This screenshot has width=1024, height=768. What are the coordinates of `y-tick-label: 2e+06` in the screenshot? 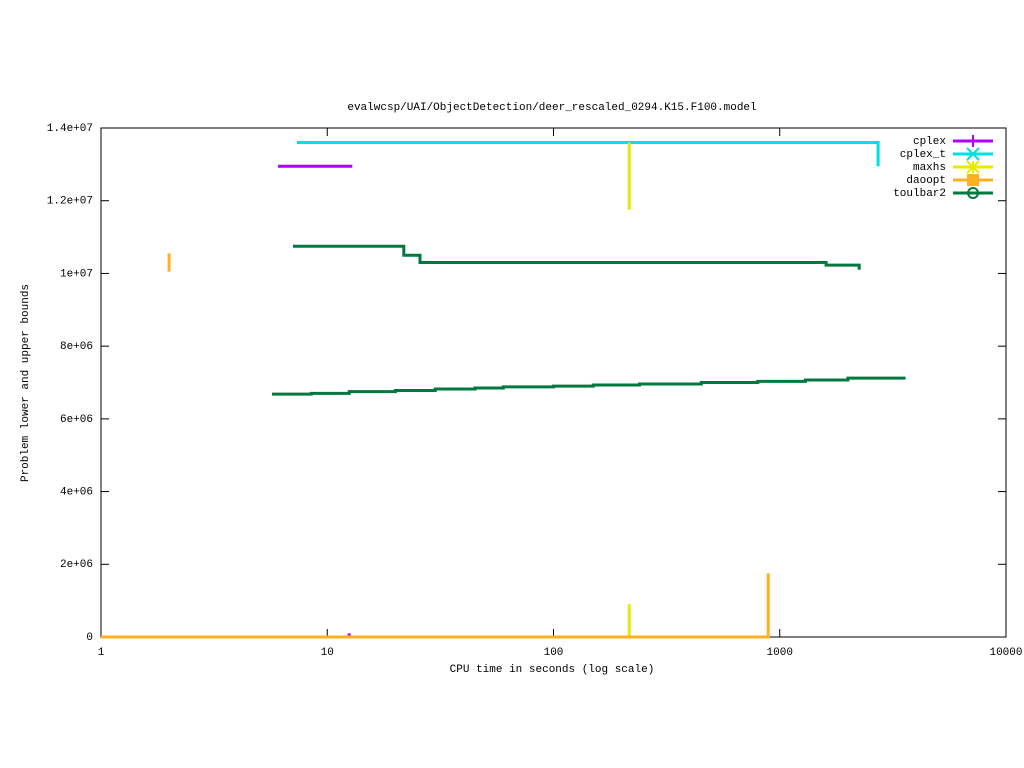 It's located at (76, 565).